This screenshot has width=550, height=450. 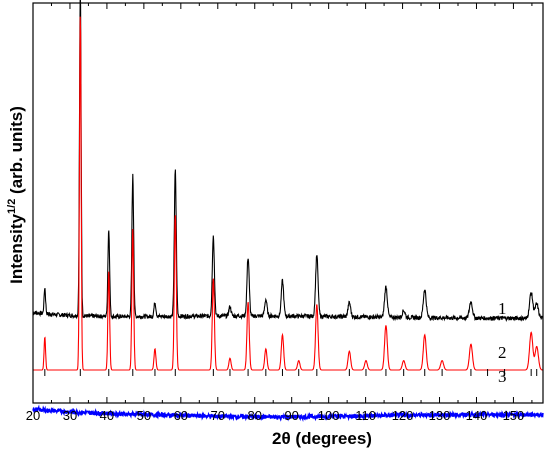 I want to click on x-tick-label: 130, so click(x=440, y=415).